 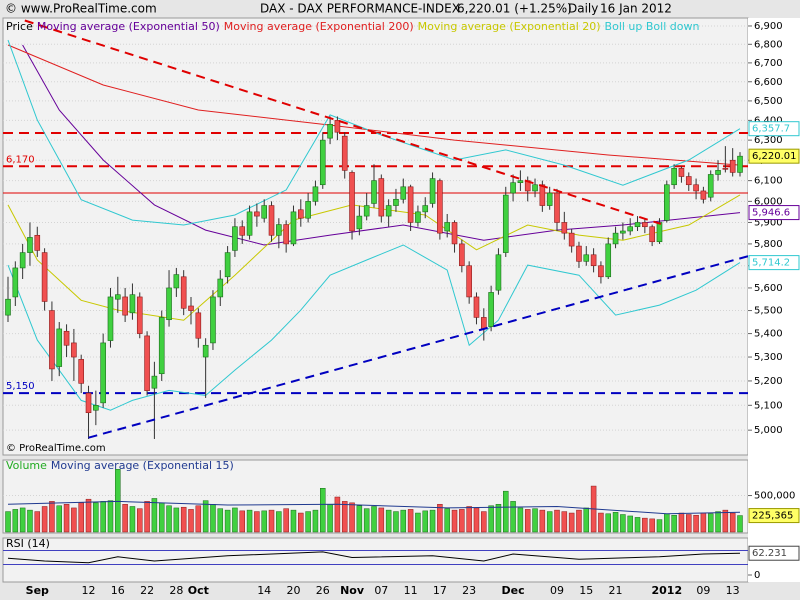 I want to click on legend-entry: RSI (14), so click(x=28, y=543).